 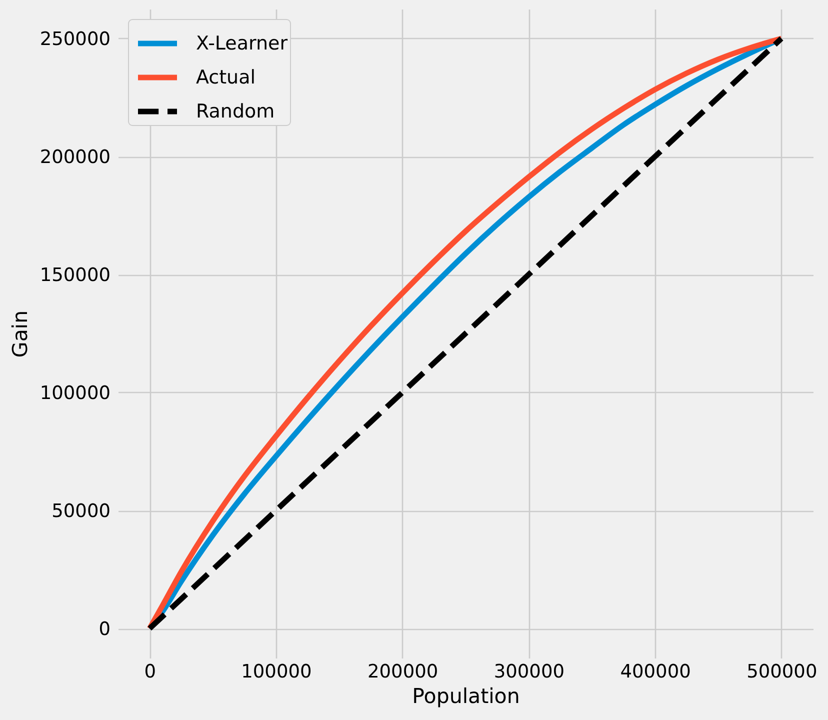 I want to click on y-tick-label: 0, so click(x=104, y=629).